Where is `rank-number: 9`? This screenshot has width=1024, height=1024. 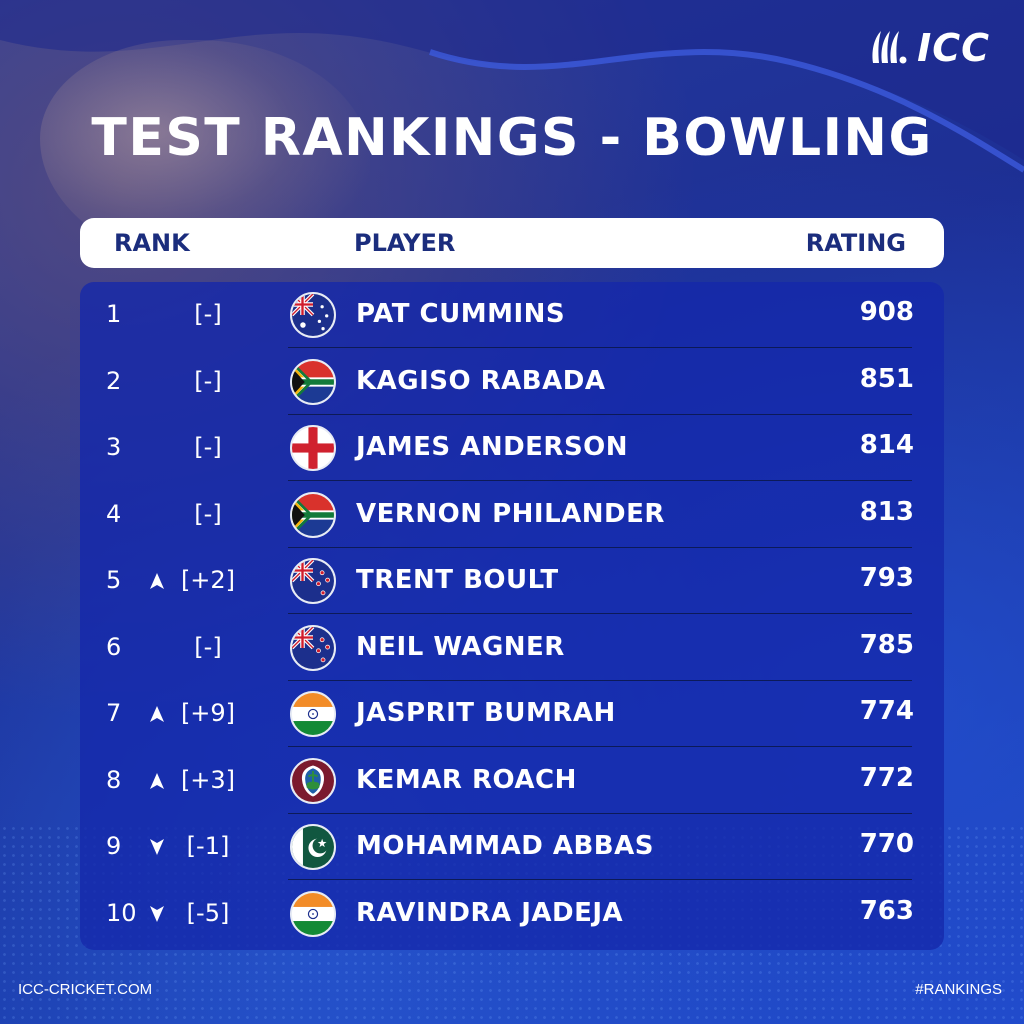 rank-number: 9 is located at coordinates (114, 846).